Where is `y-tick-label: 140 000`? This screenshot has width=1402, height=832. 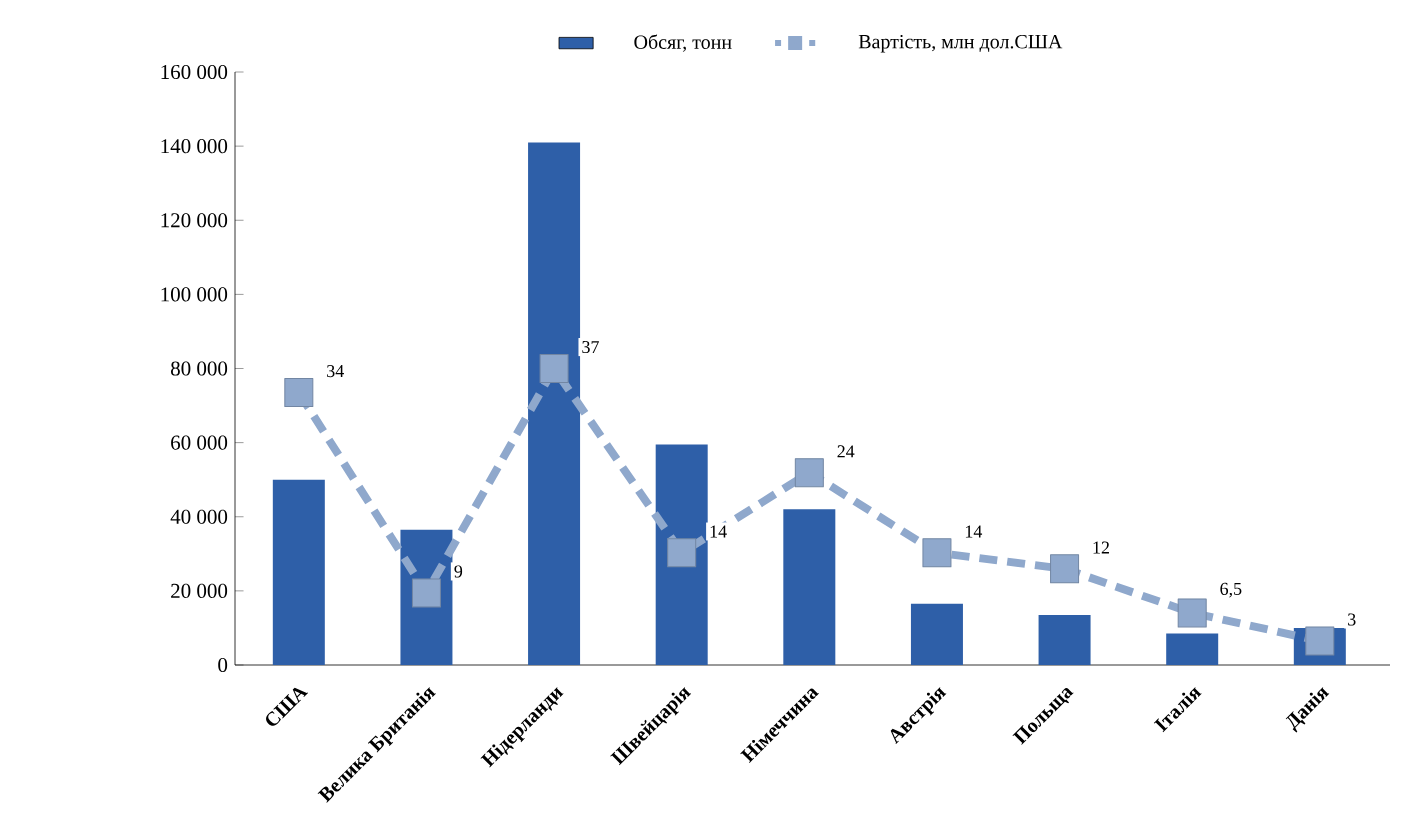 y-tick-label: 140 000 is located at coordinates (194, 146).